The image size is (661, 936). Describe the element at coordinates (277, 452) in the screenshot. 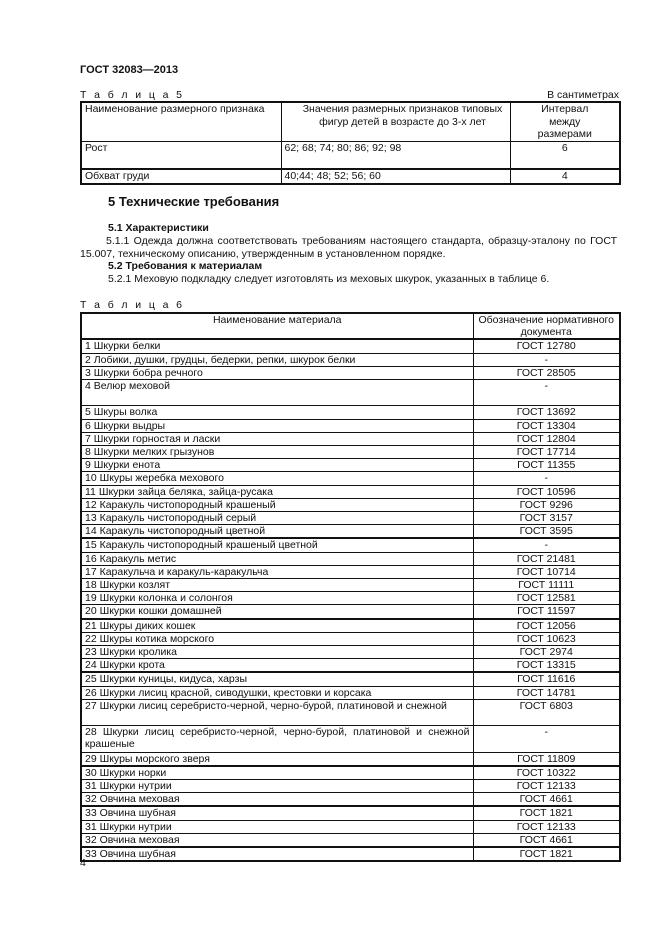

I see `table6-cell-material: 8 Шкурки мелких грызунов` at that location.